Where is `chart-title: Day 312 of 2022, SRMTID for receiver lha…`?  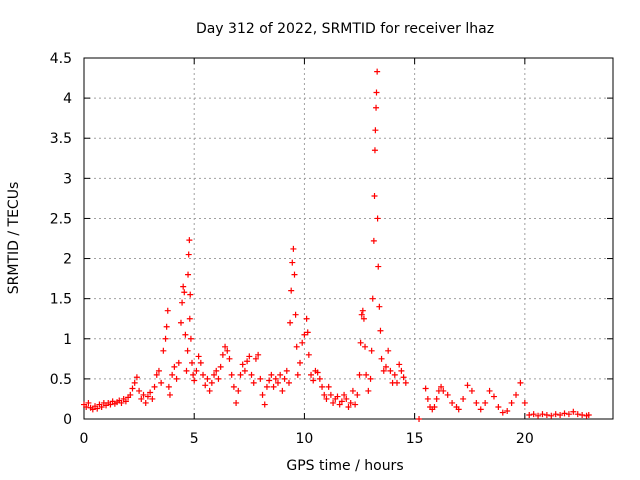
chart-title: Day 312 of 2022, SRMTID for receiver lha… is located at coordinates (345, 29).